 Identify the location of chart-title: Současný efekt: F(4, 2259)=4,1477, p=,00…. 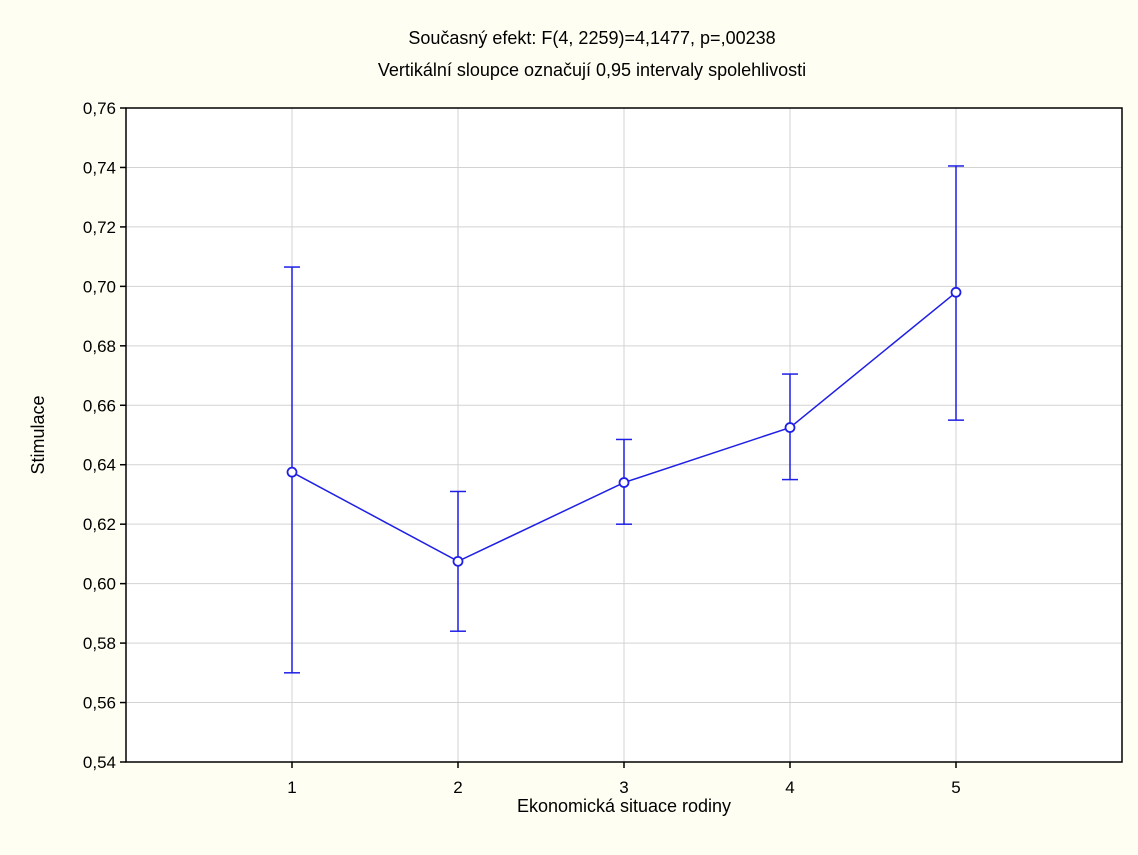
(591, 38).